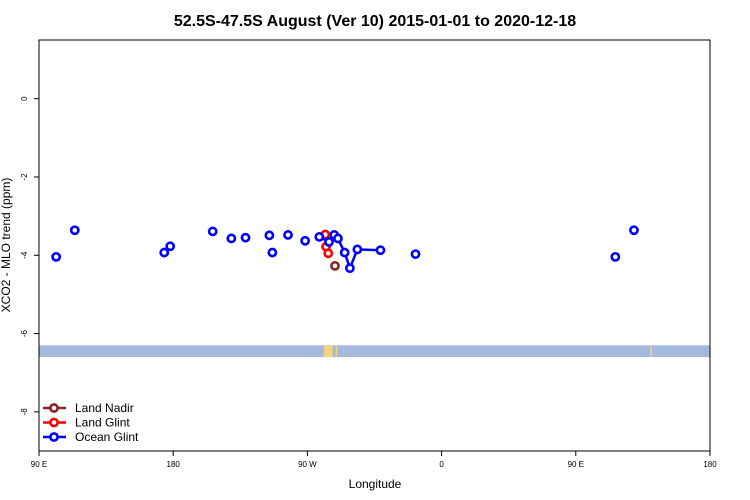  What do you see at coordinates (102, 423) in the screenshot?
I see `legend-land-glint-label: Land Glint` at bounding box center [102, 423].